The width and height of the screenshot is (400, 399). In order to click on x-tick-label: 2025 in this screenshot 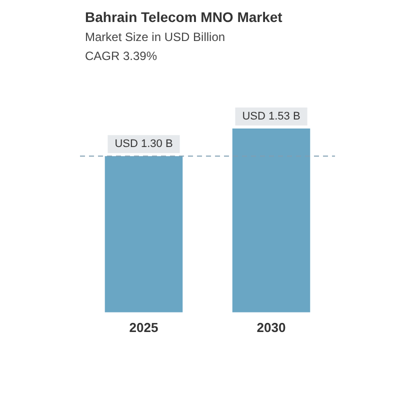, I will do `click(143, 327)`.